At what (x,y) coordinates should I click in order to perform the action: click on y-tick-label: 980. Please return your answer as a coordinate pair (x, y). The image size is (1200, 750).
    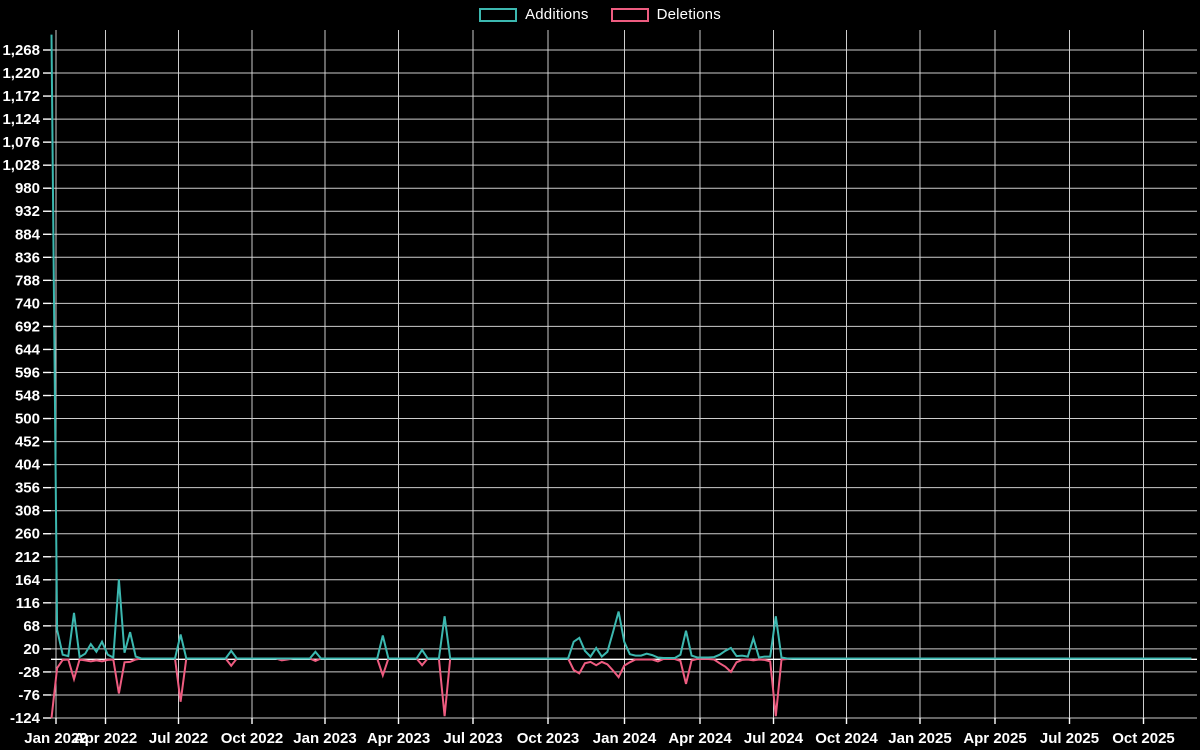
    Looking at the image, I should click on (27, 188).